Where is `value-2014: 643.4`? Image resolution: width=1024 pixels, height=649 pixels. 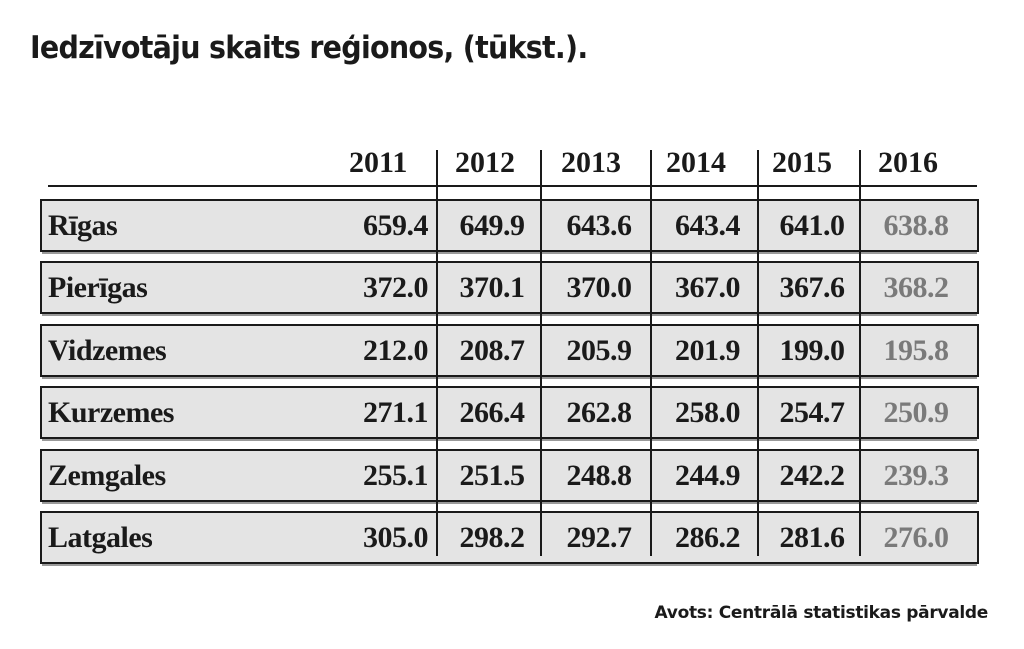 value-2014: 643.4 is located at coordinates (708, 225).